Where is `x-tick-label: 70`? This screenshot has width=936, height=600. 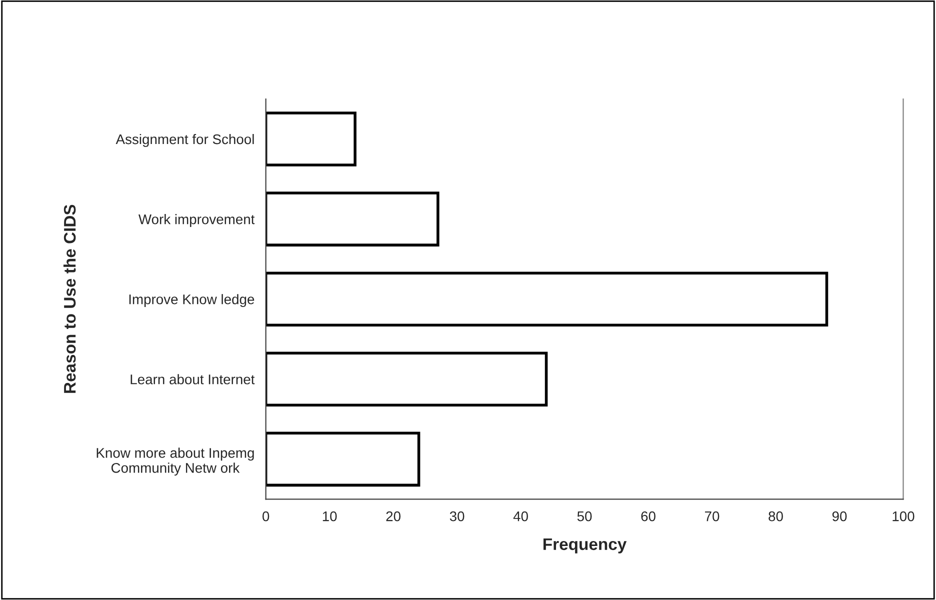
x-tick-label: 70 is located at coordinates (712, 516).